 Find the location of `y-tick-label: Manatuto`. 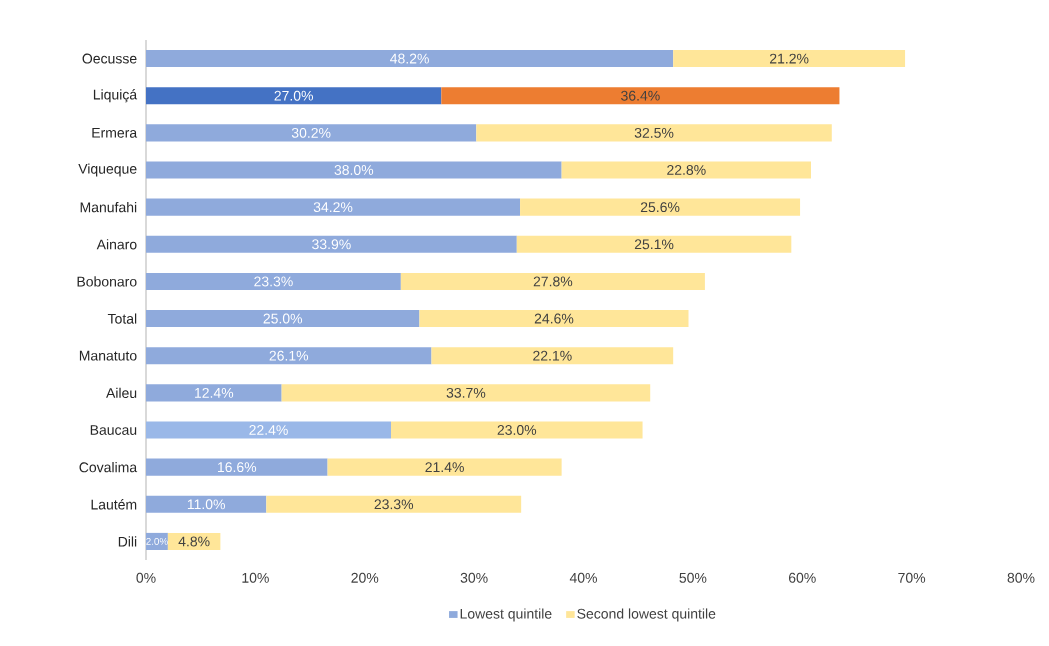

y-tick-label: Manatuto is located at coordinates (108, 355).